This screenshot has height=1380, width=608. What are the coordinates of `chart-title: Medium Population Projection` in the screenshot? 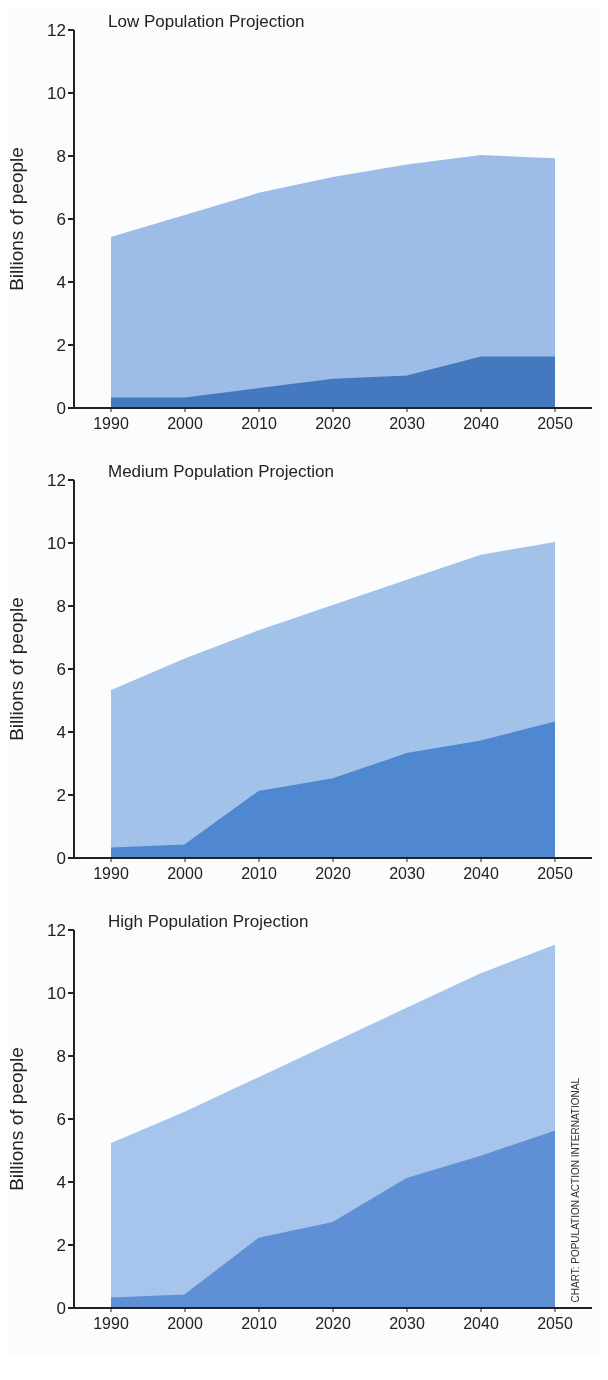 It's located at (221, 472).